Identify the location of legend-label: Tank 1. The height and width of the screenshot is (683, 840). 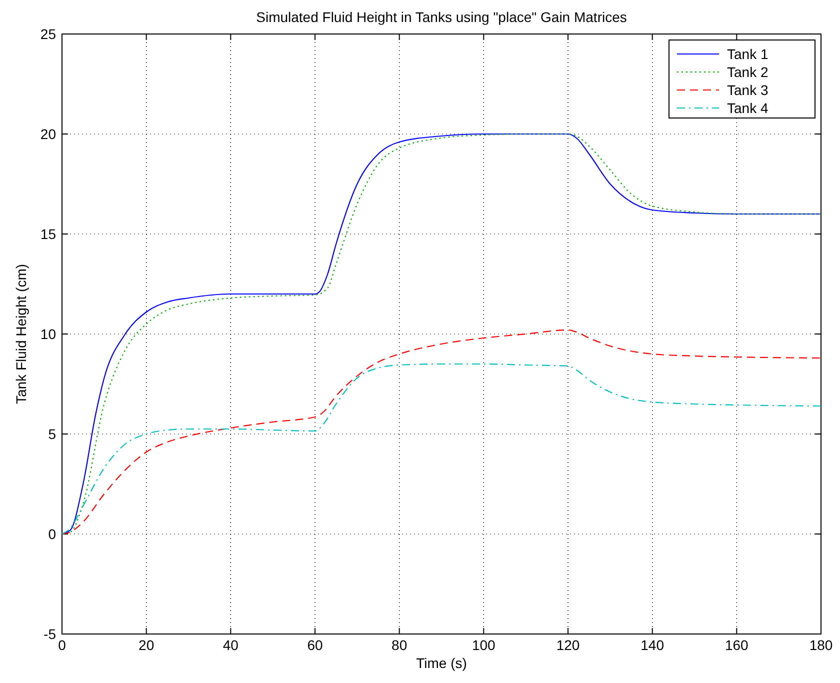
(747, 54).